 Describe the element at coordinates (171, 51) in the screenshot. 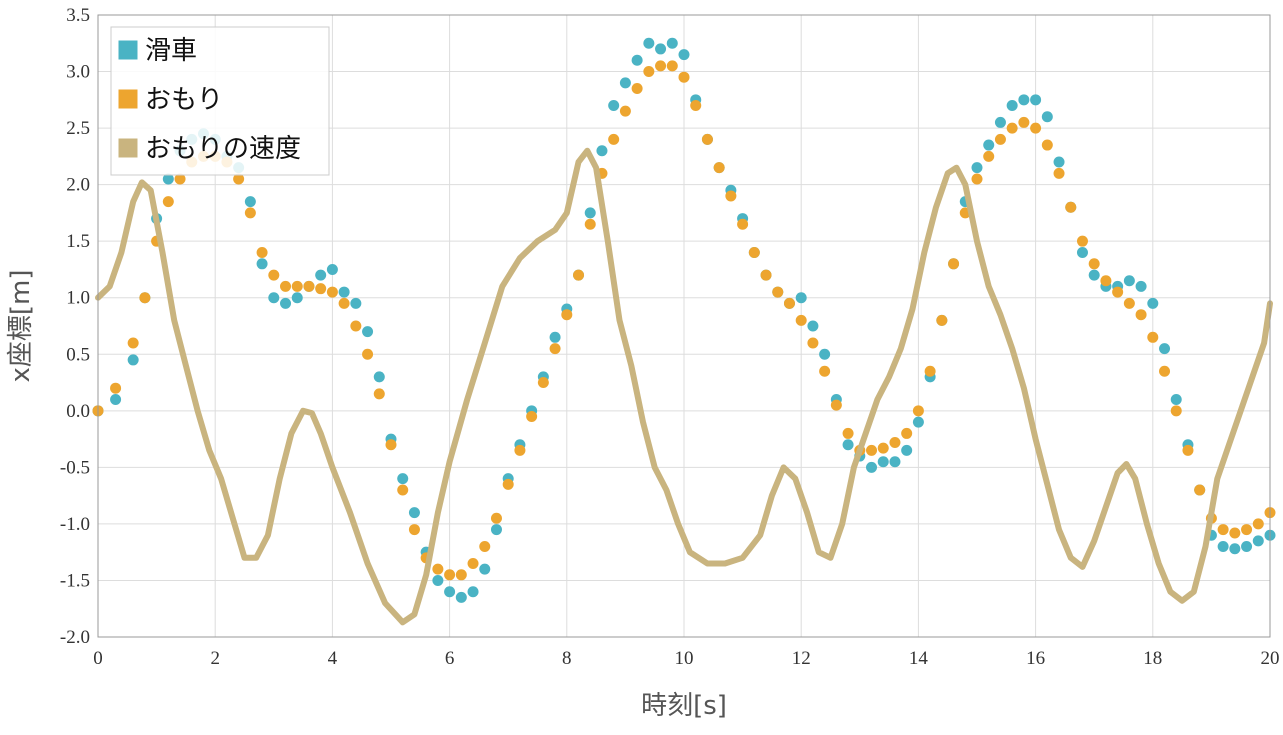

I see `legend-label: 滑車` at that location.